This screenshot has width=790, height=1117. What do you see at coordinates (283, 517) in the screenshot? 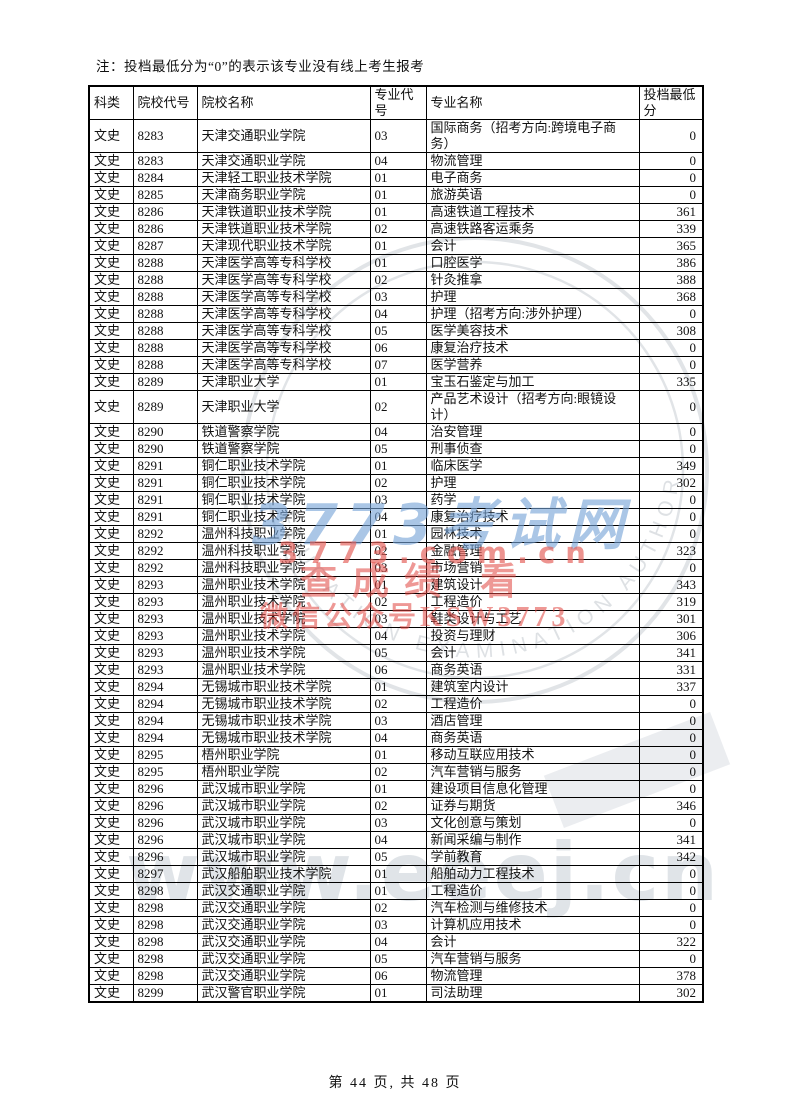
I see `cell-college-name: 铜仁职业技术学院` at bounding box center [283, 517].